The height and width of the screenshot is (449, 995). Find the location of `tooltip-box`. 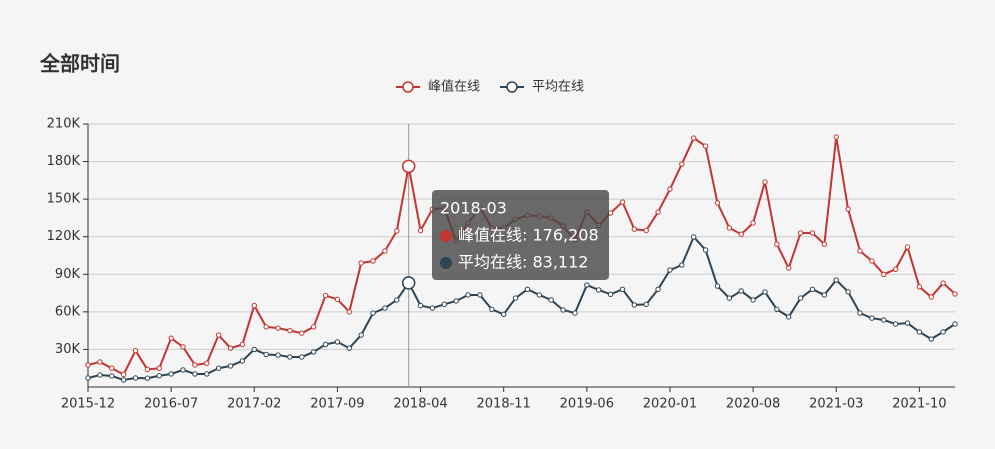

tooltip-box is located at coordinates (520, 235).